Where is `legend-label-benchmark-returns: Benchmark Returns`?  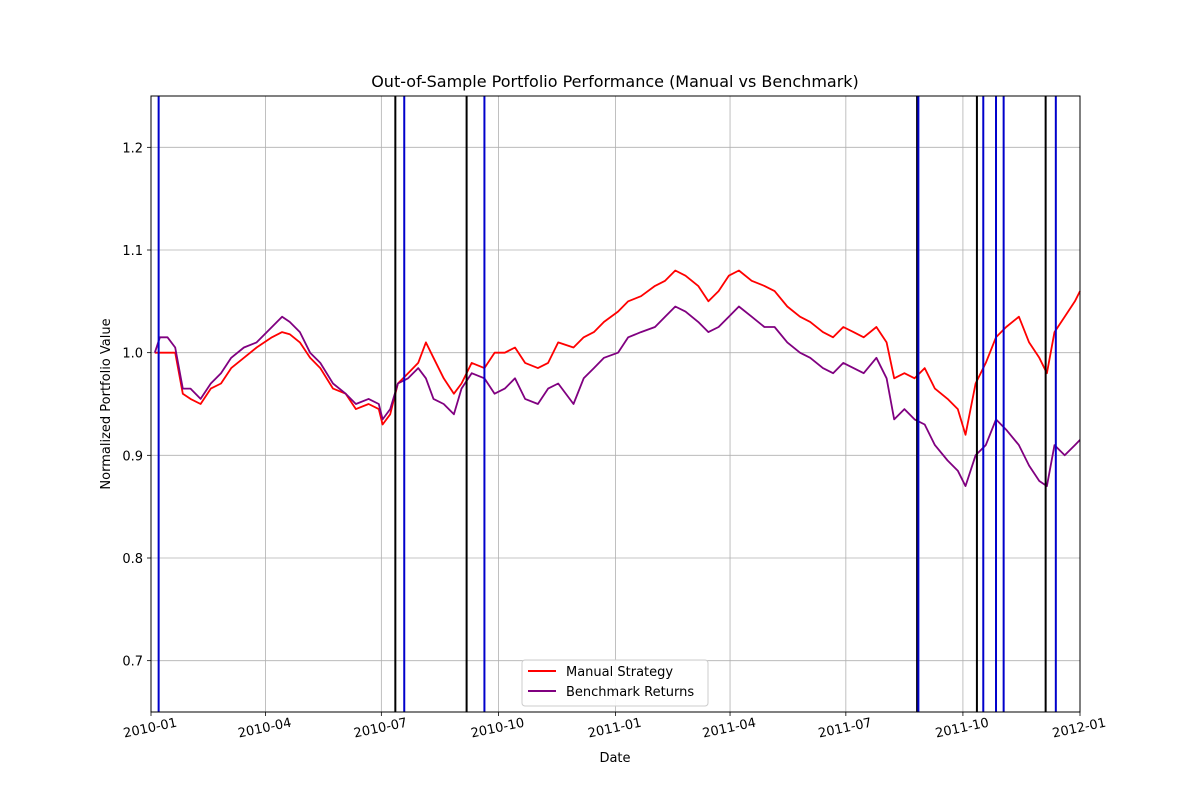 legend-label-benchmark-returns: Benchmark Returns is located at coordinates (630, 692).